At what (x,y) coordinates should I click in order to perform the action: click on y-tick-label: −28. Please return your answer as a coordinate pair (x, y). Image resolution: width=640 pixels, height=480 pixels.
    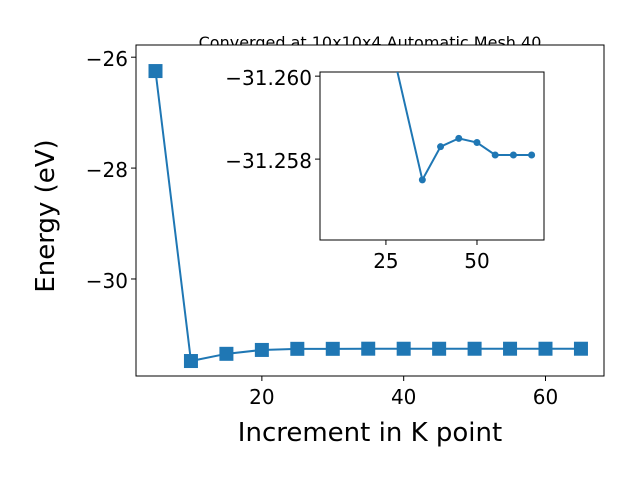
    Looking at the image, I should click on (107, 170).